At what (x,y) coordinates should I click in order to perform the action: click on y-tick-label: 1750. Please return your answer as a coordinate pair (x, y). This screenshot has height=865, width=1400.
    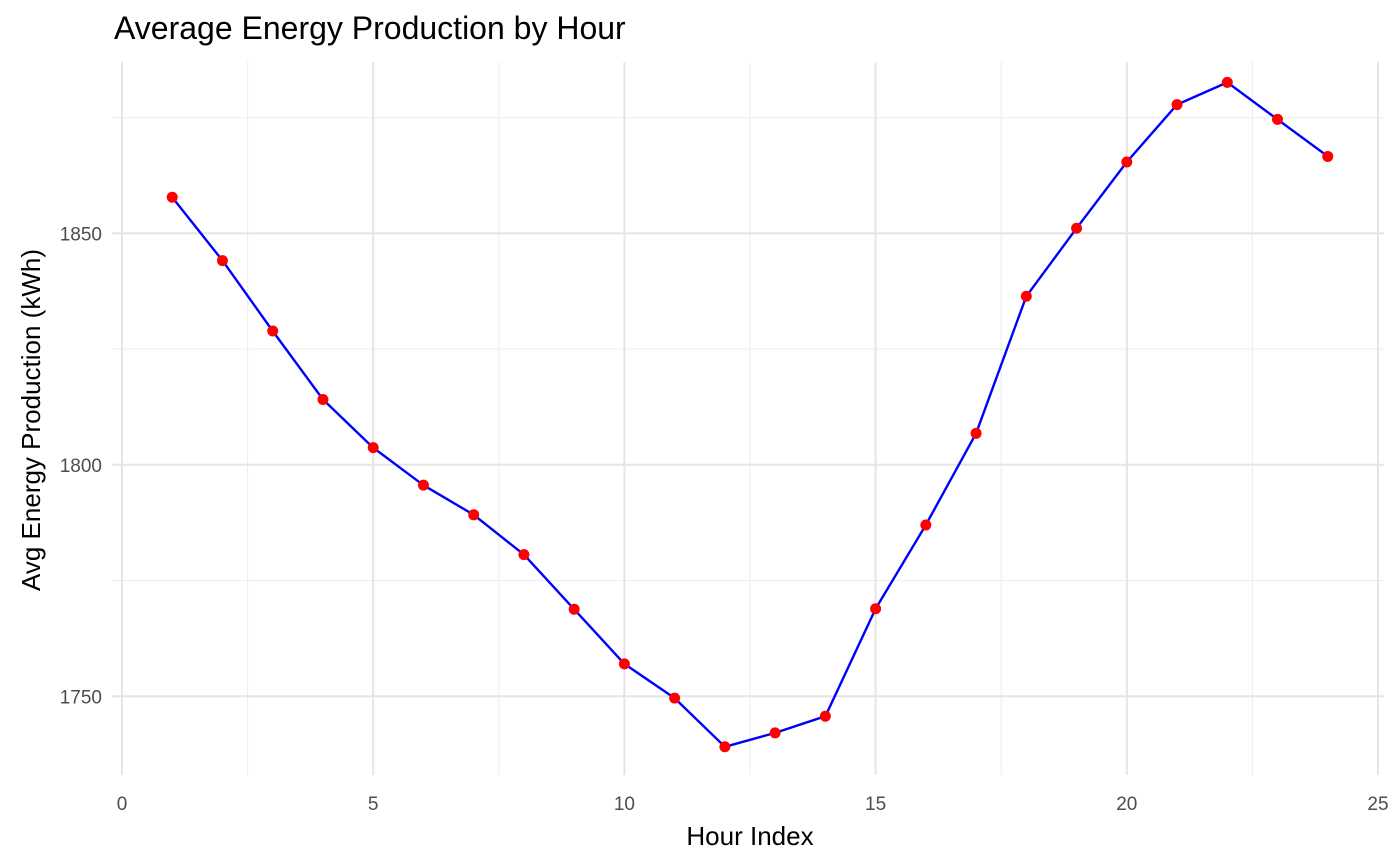
    Looking at the image, I should click on (81, 697).